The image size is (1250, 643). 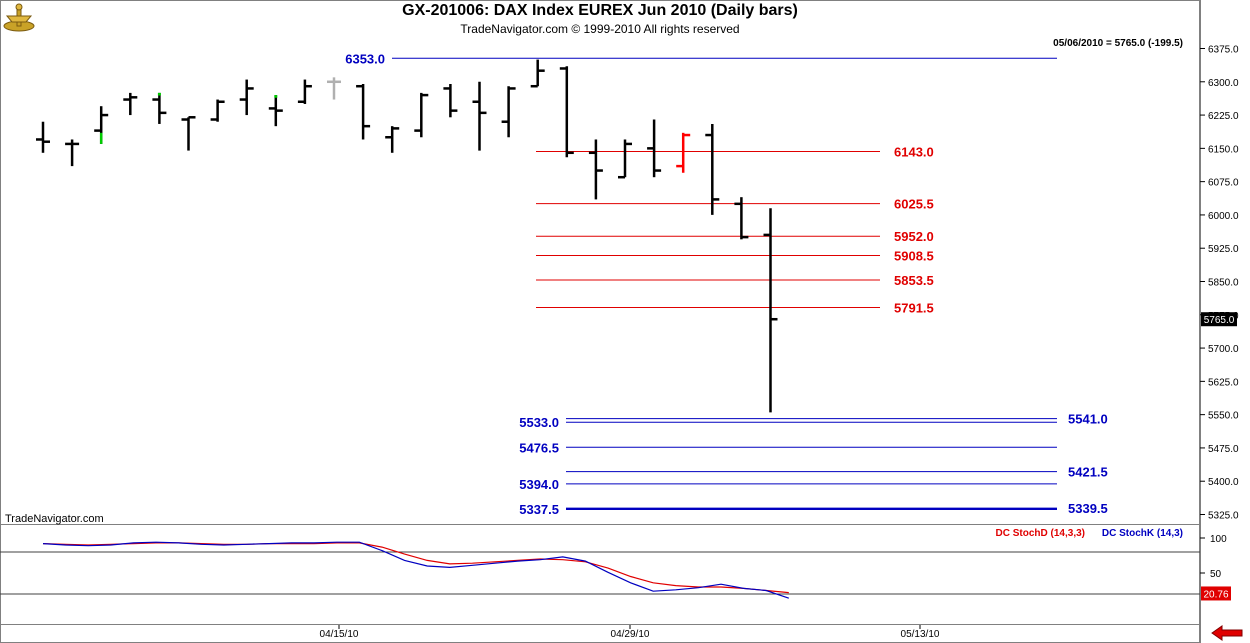 What do you see at coordinates (1088, 419) in the screenshot?
I see `support-label: 5541.0` at bounding box center [1088, 419].